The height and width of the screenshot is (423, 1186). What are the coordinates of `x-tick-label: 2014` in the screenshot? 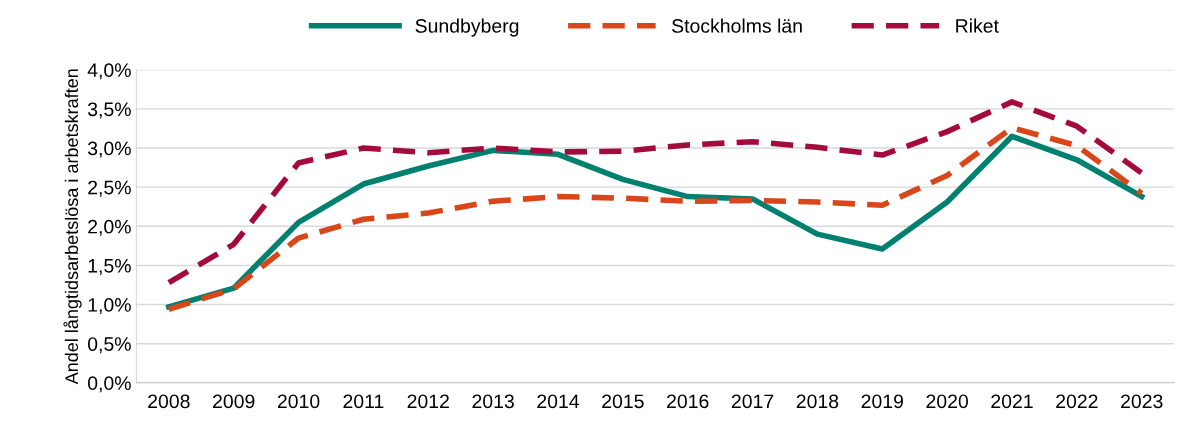 It's located at (558, 401).